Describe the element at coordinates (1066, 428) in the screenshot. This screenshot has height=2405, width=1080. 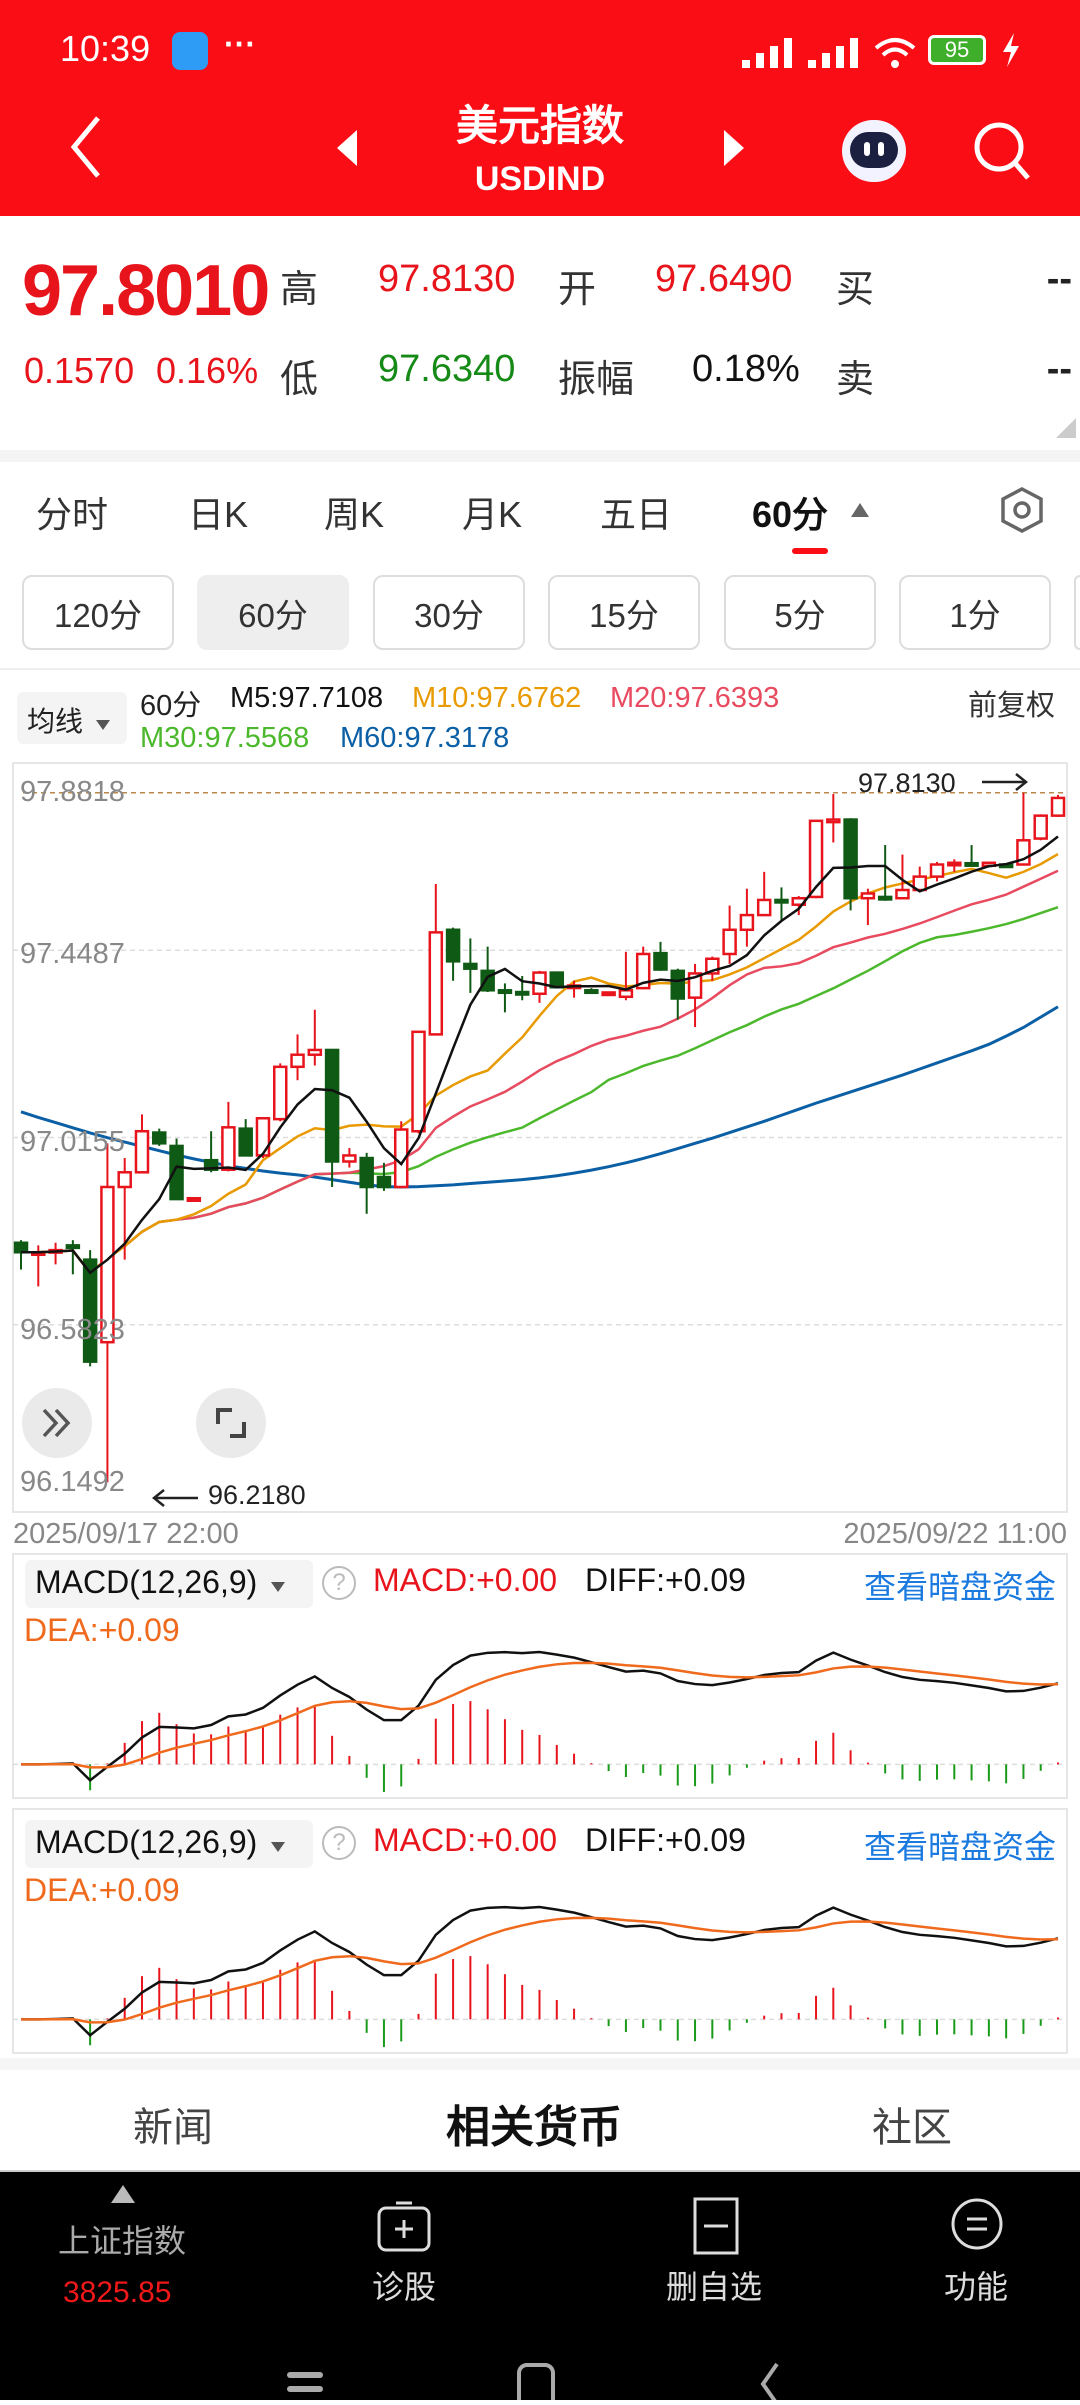
I see `expand-corner-icon` at that location.